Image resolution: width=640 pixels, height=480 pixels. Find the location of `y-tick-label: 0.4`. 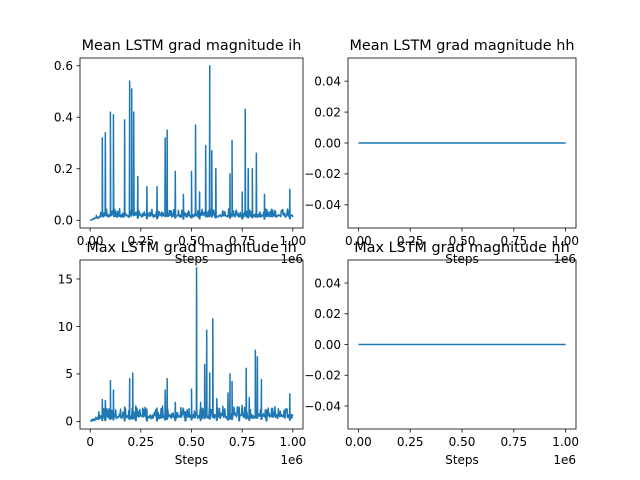

y-tick-label: 0.4 is located at coordinates (63, 118).